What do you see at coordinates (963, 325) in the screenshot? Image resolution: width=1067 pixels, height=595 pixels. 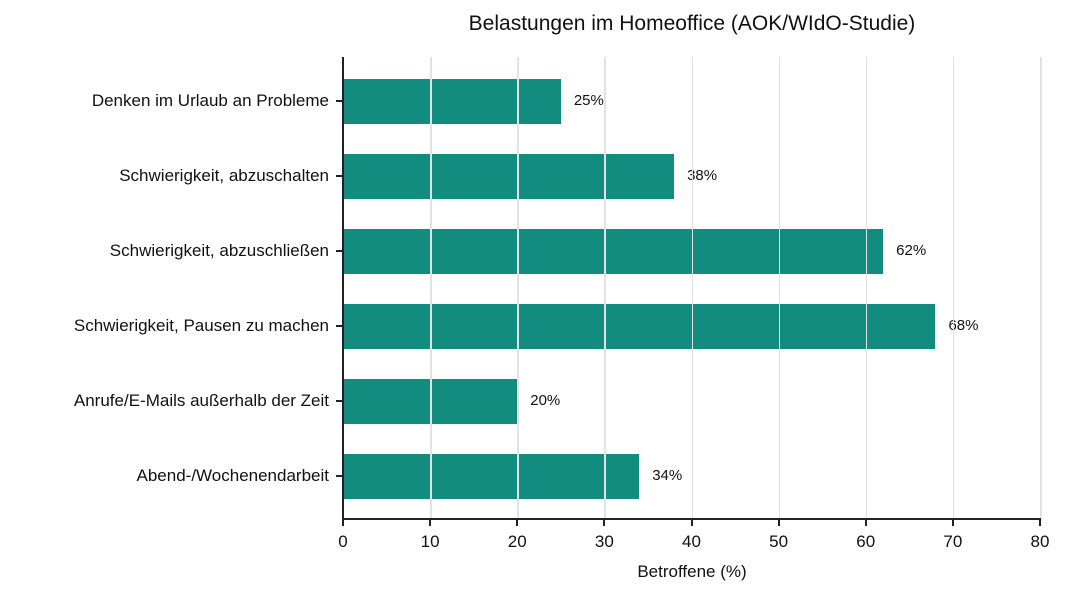 I see `bar-value-label: 68%` at bounding box center [963, 325].